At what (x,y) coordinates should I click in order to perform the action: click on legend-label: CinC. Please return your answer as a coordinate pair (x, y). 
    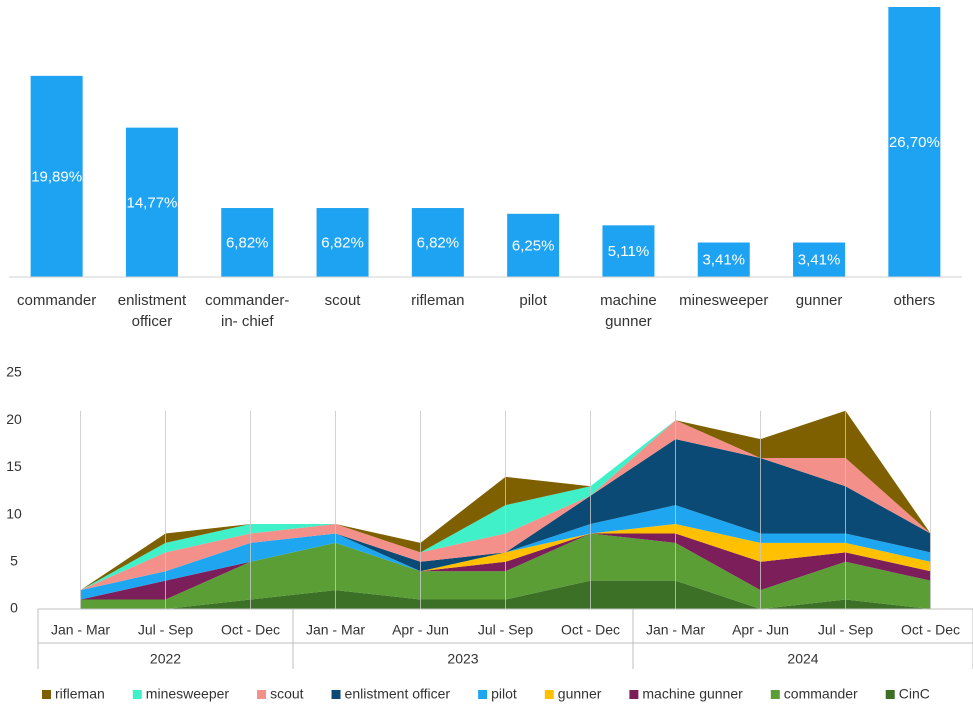
    Looking at the image, I should click on (914, 694).